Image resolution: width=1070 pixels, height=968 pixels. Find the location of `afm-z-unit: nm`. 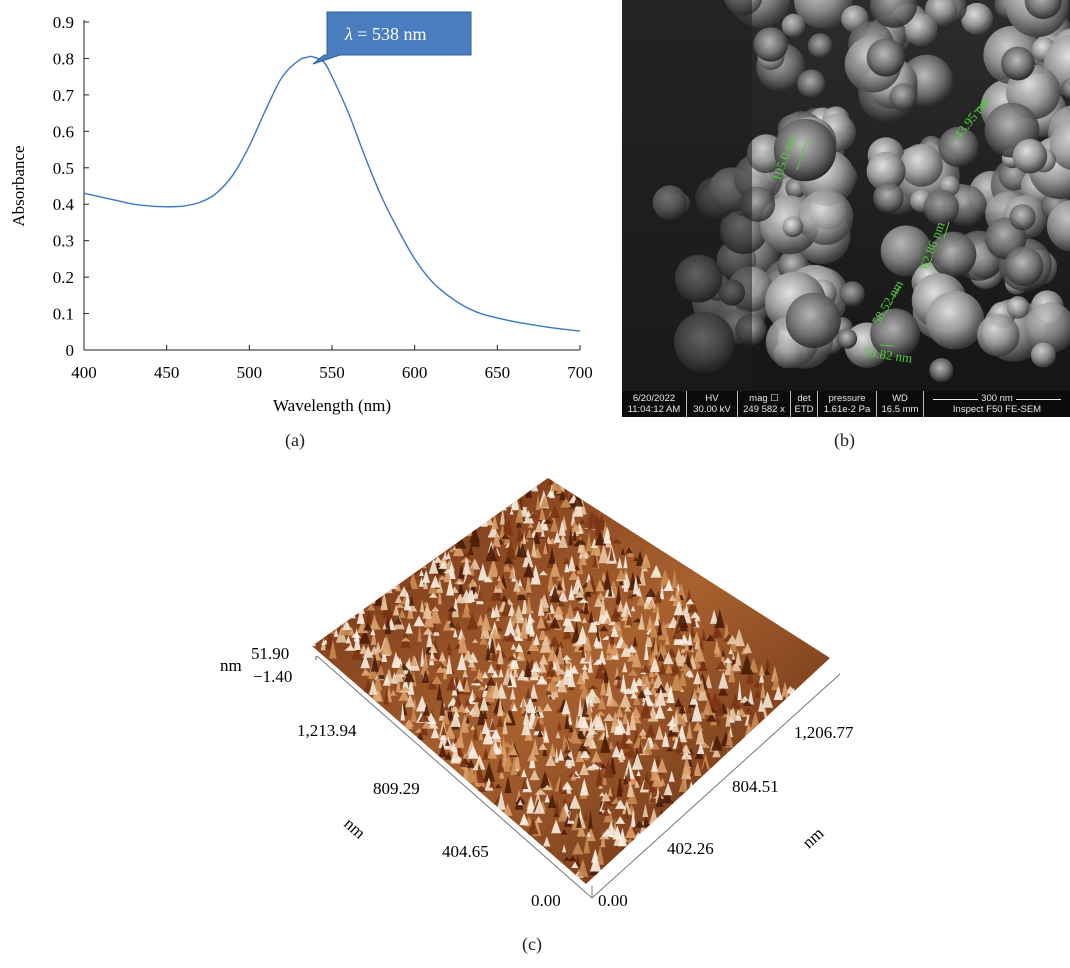

afm-z-unit: nm is located at coordinates (231, 665).